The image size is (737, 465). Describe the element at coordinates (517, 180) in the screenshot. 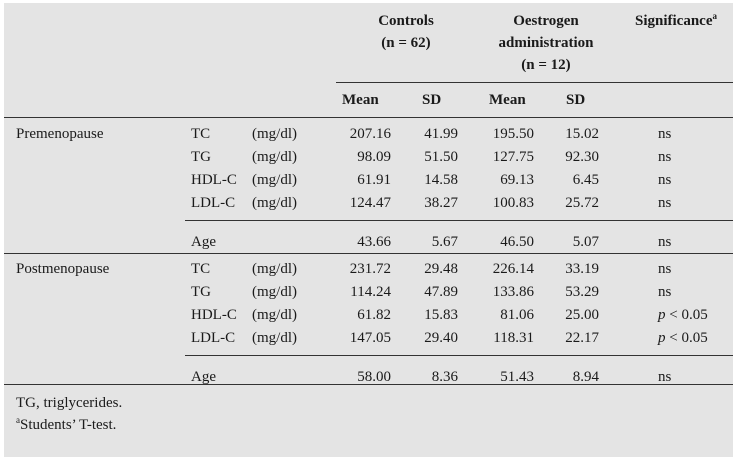

I see `oestrogen-mean-value: 69.13` at that location.